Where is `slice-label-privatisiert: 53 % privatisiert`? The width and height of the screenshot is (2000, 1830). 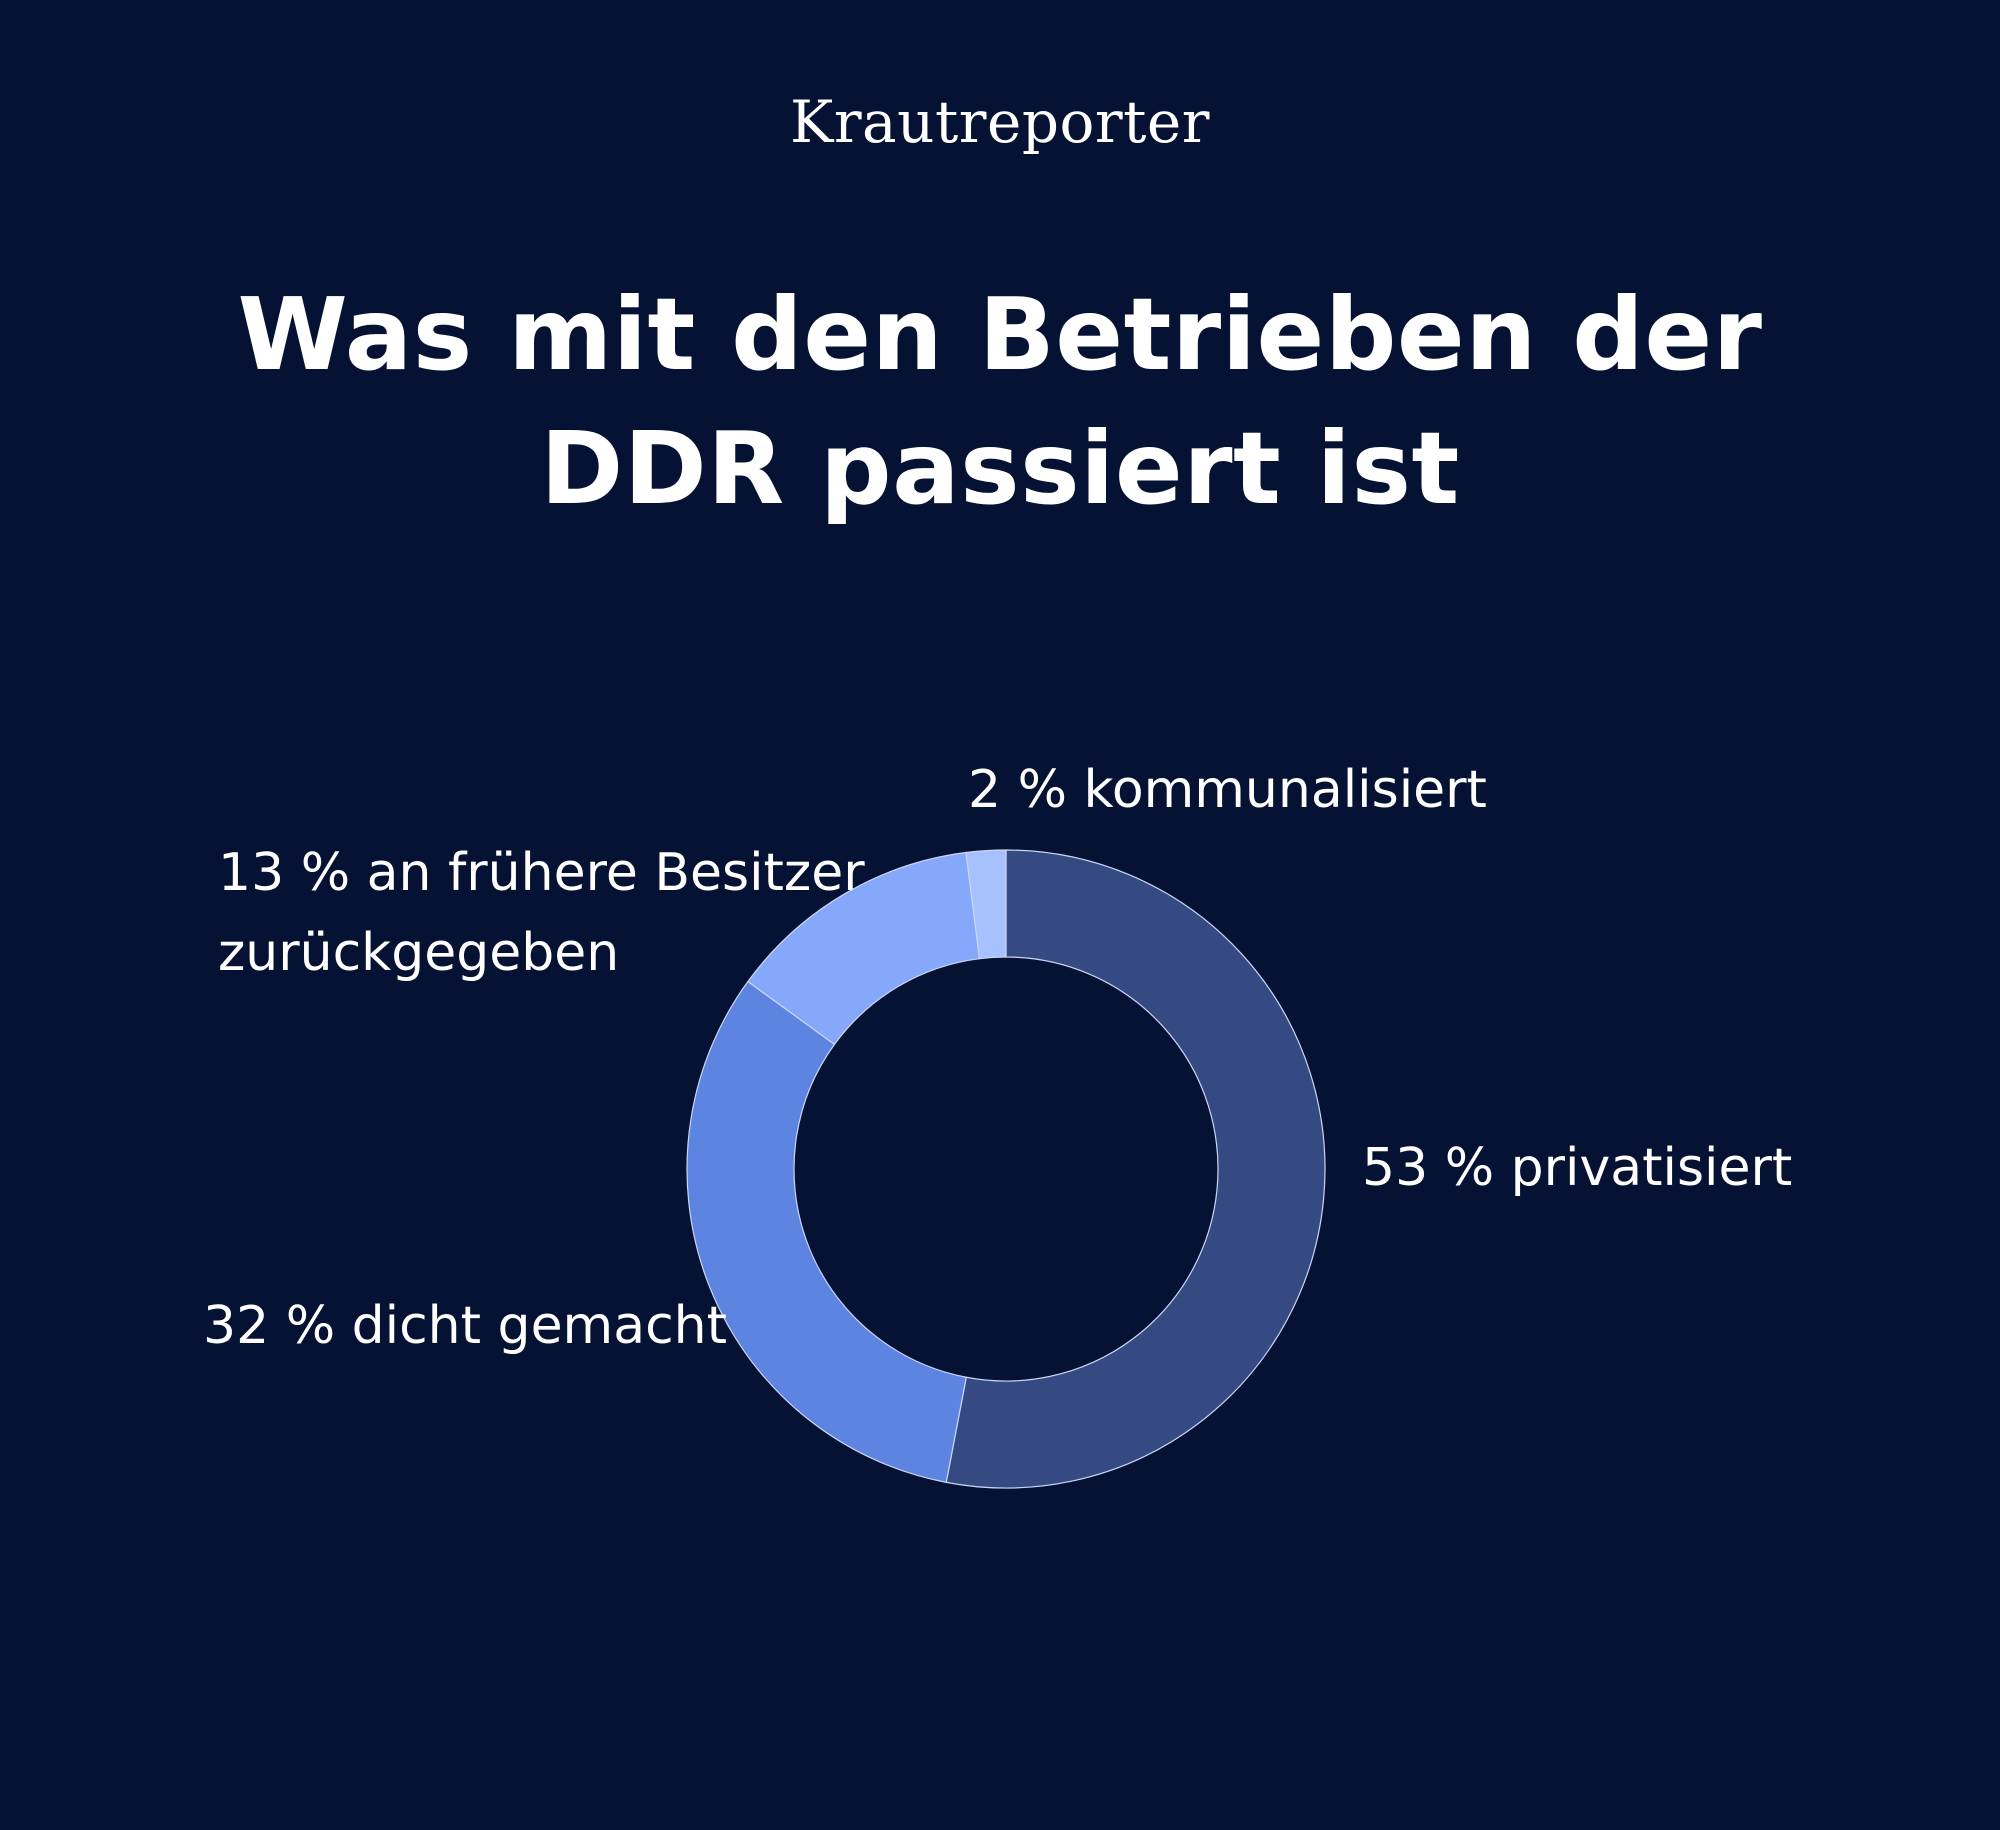 slice-label-privatisiert: 53 % privatisiert is located at coordinates (1577, 1168).